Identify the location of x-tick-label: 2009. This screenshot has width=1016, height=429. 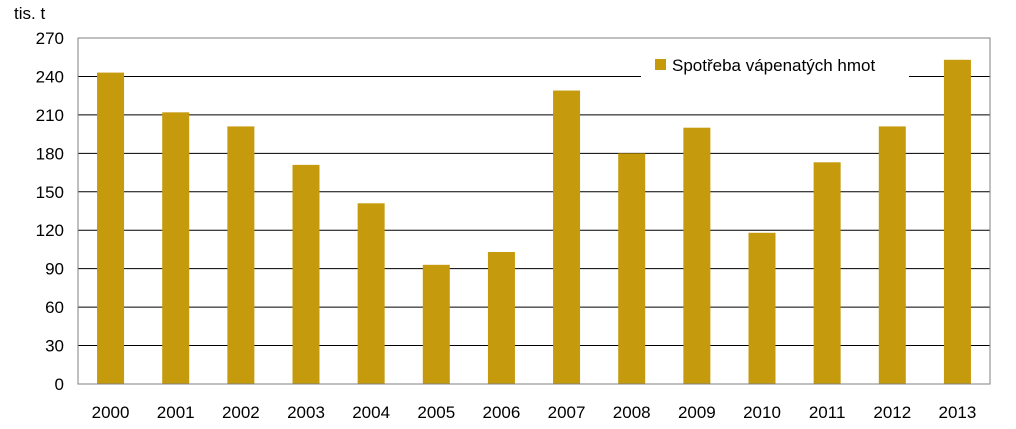
(697, 412).